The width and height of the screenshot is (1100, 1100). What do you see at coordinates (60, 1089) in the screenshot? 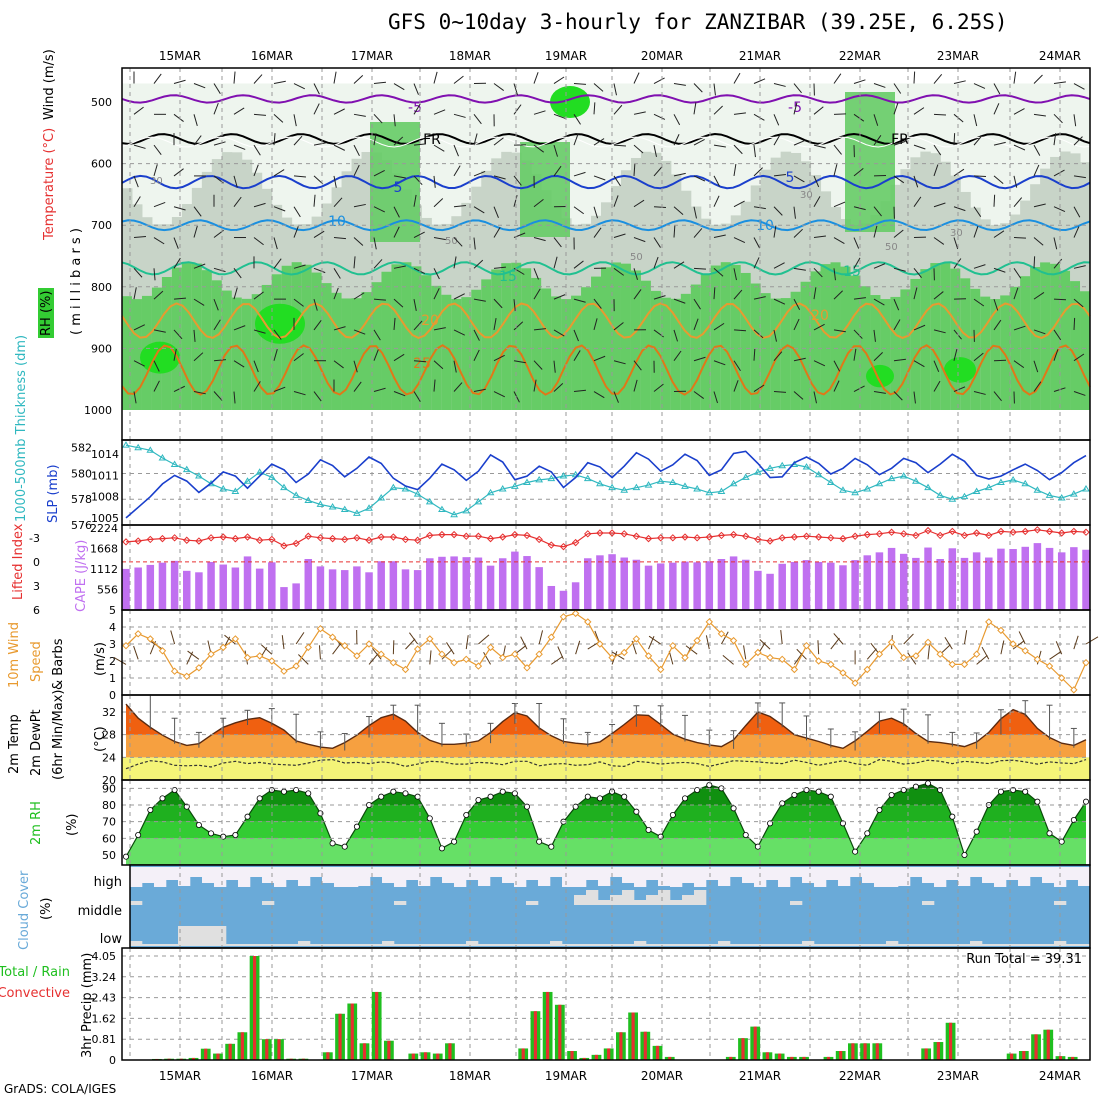
I see `footer-credit: GrADS: COLA/IGES` at bounding box center [60, 1089].